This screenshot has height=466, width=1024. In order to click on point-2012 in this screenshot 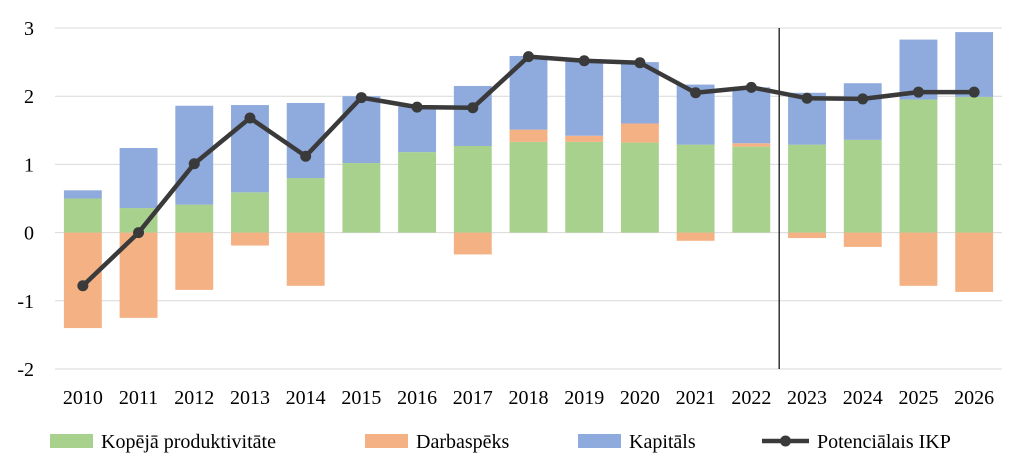, I will do `click(194, 164)`.